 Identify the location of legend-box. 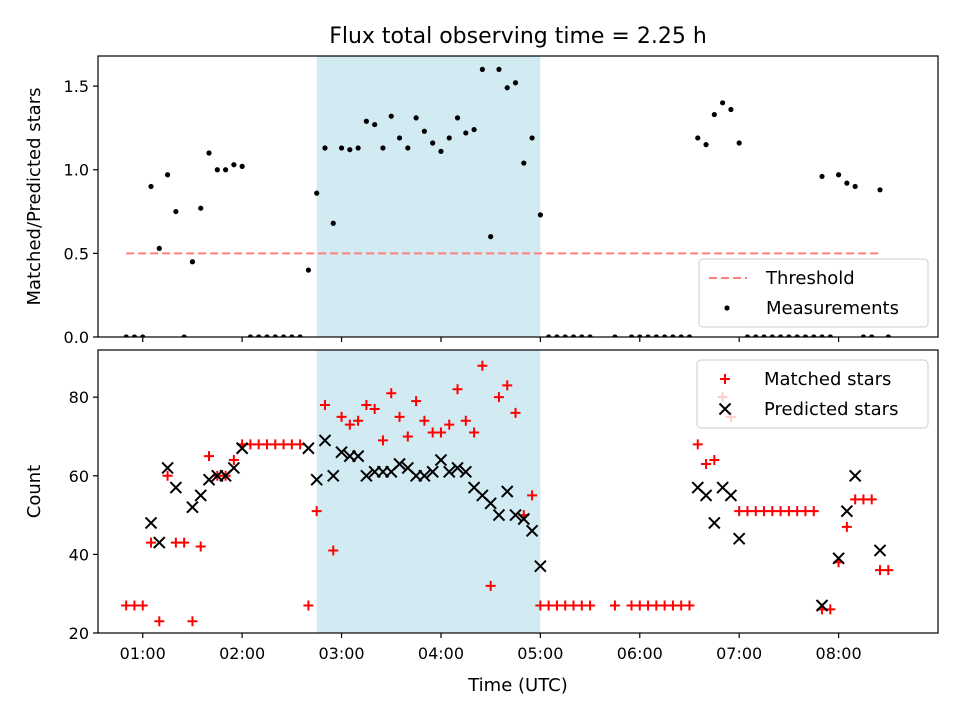
(813, 293).